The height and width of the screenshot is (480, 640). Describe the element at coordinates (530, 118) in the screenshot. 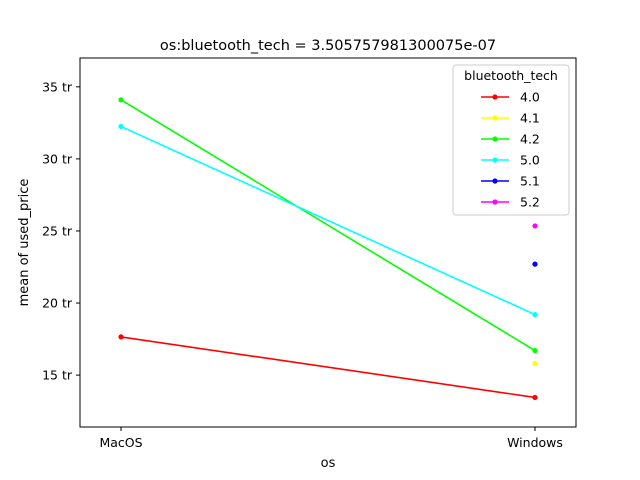

I see `legend-entry: 4.1` at that location.